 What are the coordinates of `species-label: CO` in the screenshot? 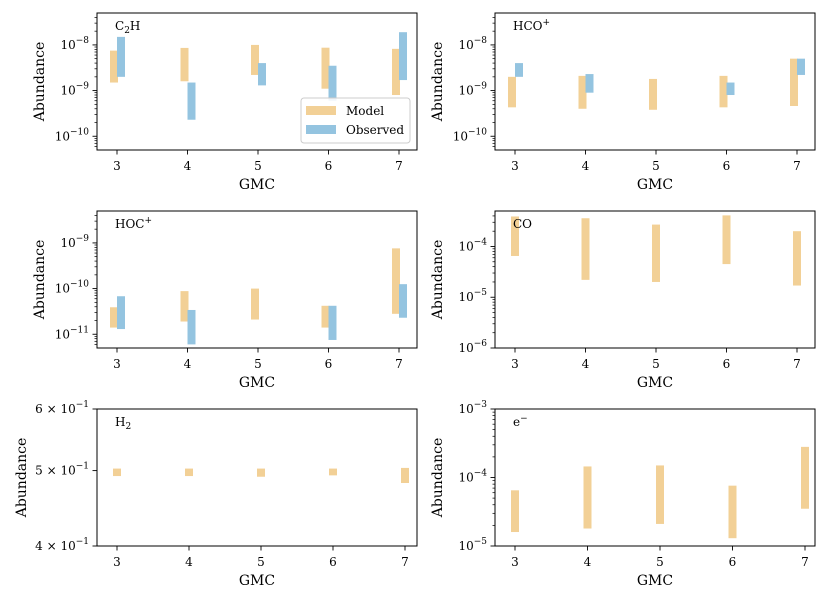 It's located at (522, 224).